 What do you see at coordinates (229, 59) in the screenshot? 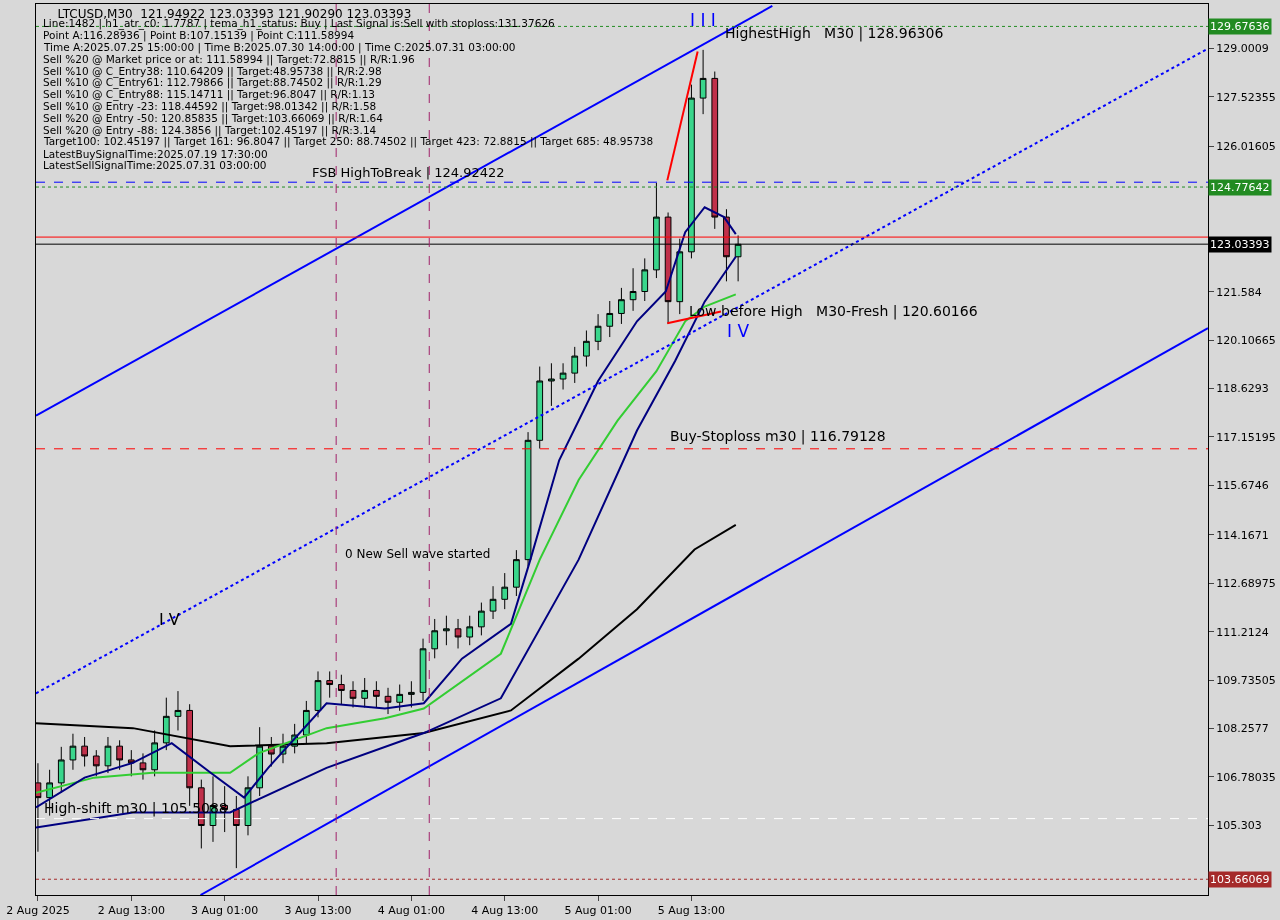
I see `annotation: Sell %20 @ Market price or at: 111.58994 || Target:72.8815 || R/R:1.96` at bounding box center [229, 59].